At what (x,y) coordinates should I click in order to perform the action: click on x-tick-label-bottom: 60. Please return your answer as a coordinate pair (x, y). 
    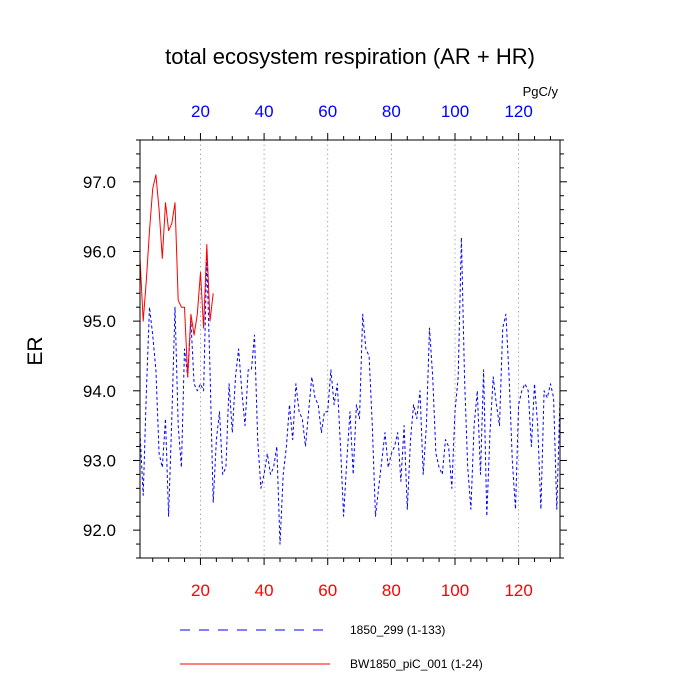
    Looking at the image, I should click on (327, 590).